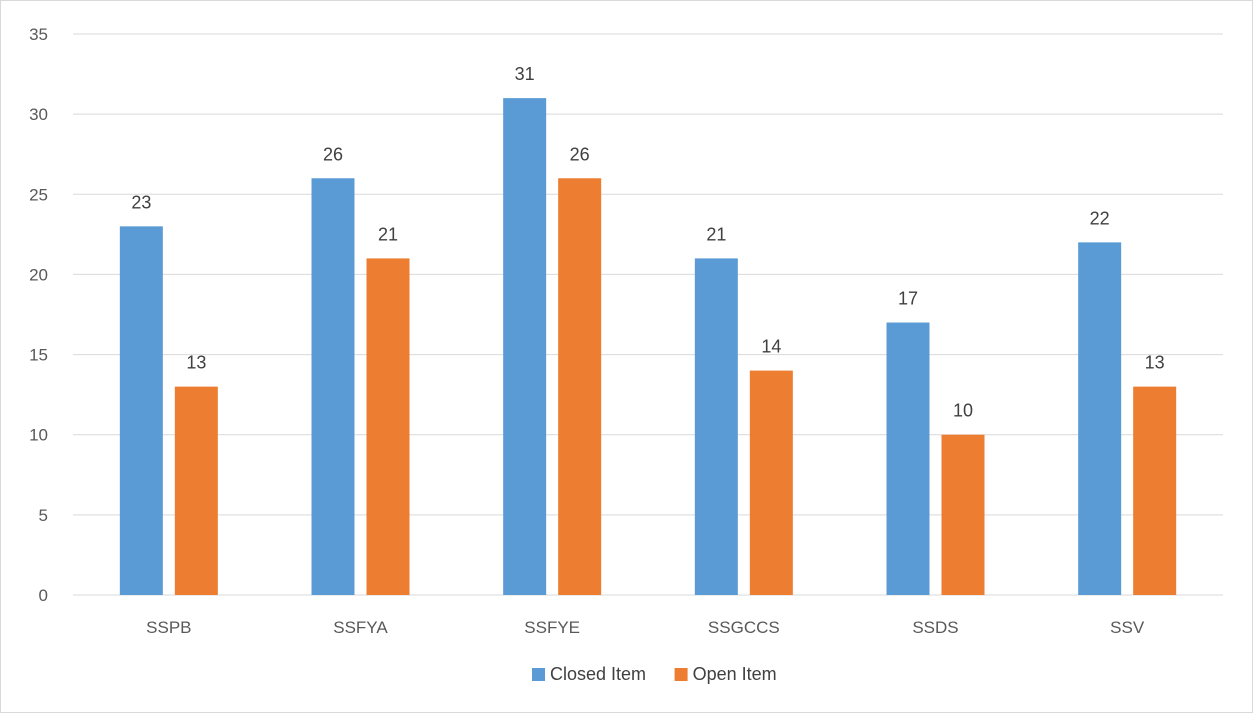 The image size is (1253, 714). I want to click on x-tick-label: SSDS, so click(935, 627).